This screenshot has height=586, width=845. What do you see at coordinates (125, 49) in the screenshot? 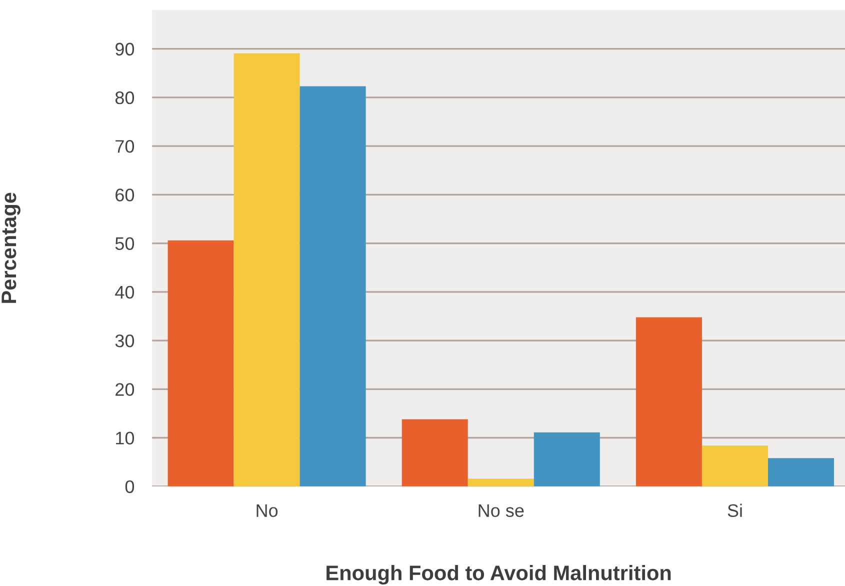
I see `y-tick-label: 90` at bounding box center [125, 49].